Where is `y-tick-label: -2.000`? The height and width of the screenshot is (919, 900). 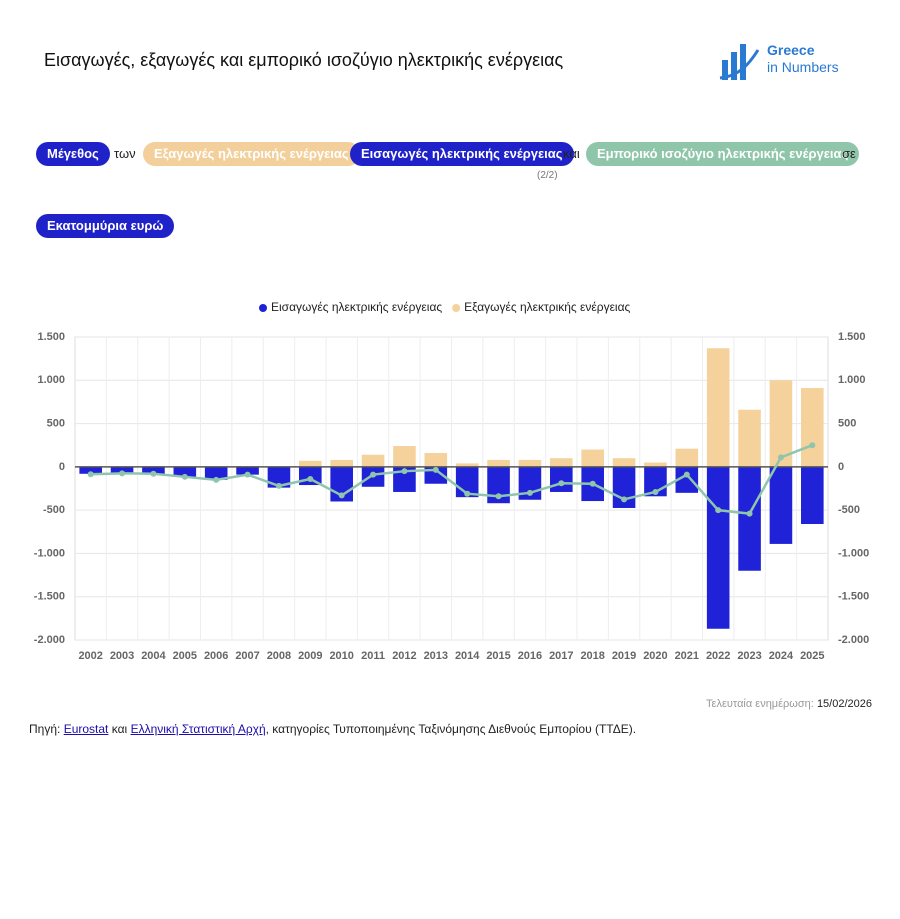 y-tick-label: -2.000 is located at coordinates (49, 640).